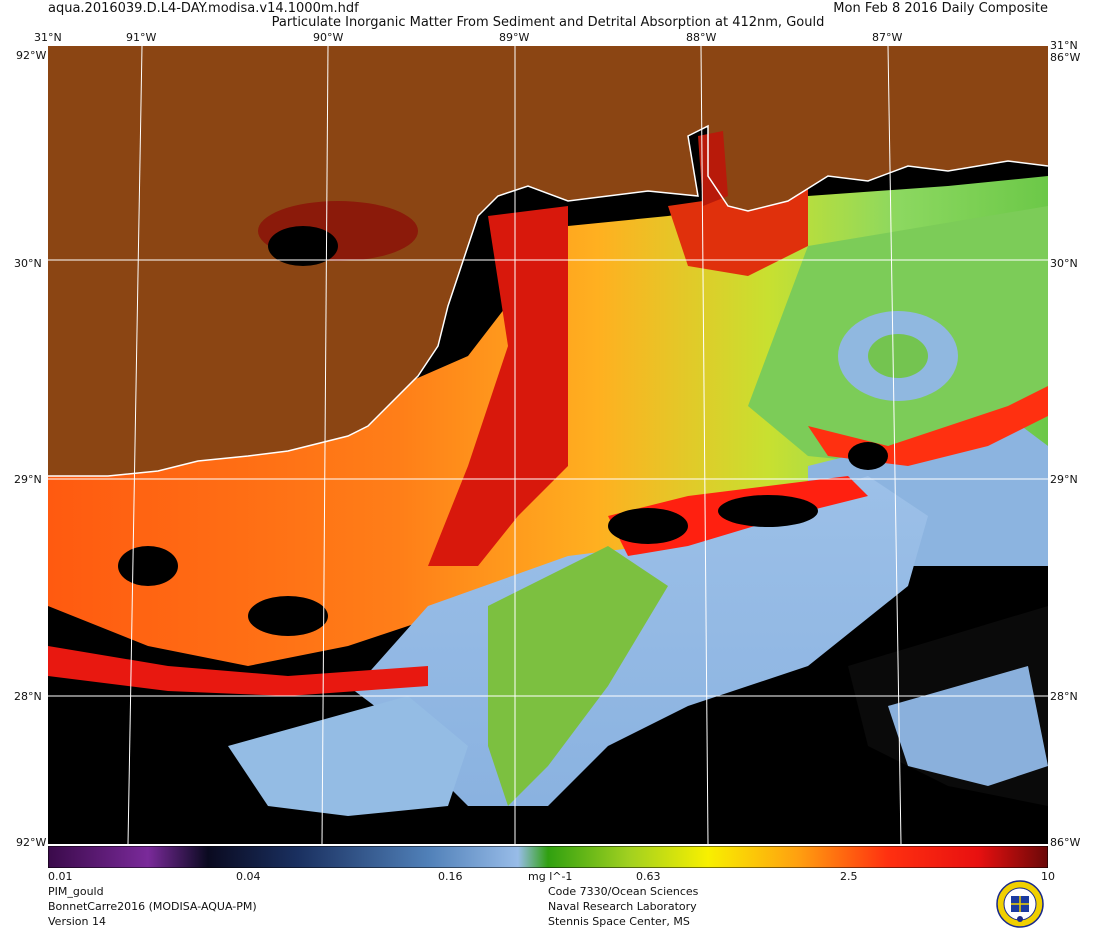  What do you see at coordinates (622, 906) in the screenshot?
I see `footer-lab: Naval Research Laboratory` at bounding box center [622, 906].